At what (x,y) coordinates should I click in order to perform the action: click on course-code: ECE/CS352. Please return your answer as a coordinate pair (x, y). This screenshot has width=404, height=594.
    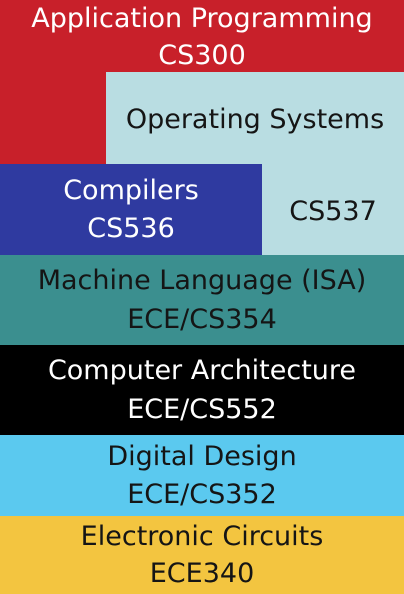
    Looking at the image, I should click on (202, 494).